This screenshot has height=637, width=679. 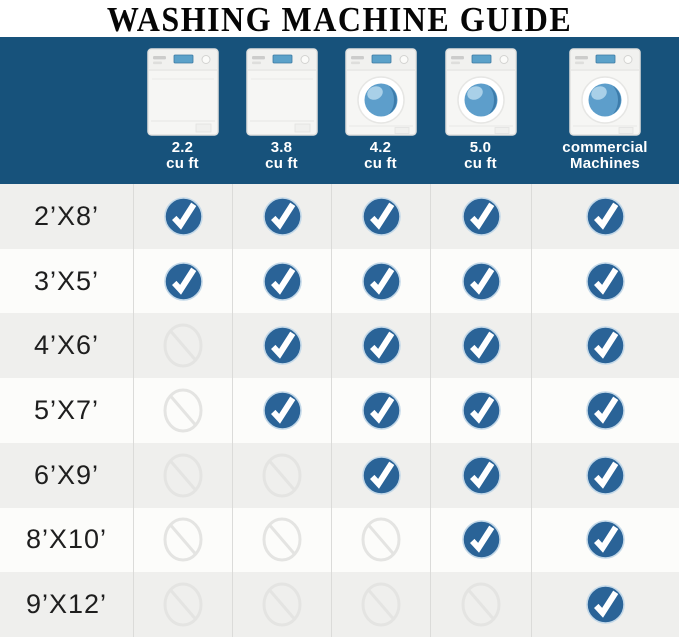 I want to click on rug-size-label: 3’X5’, so click(x=66, y=280).